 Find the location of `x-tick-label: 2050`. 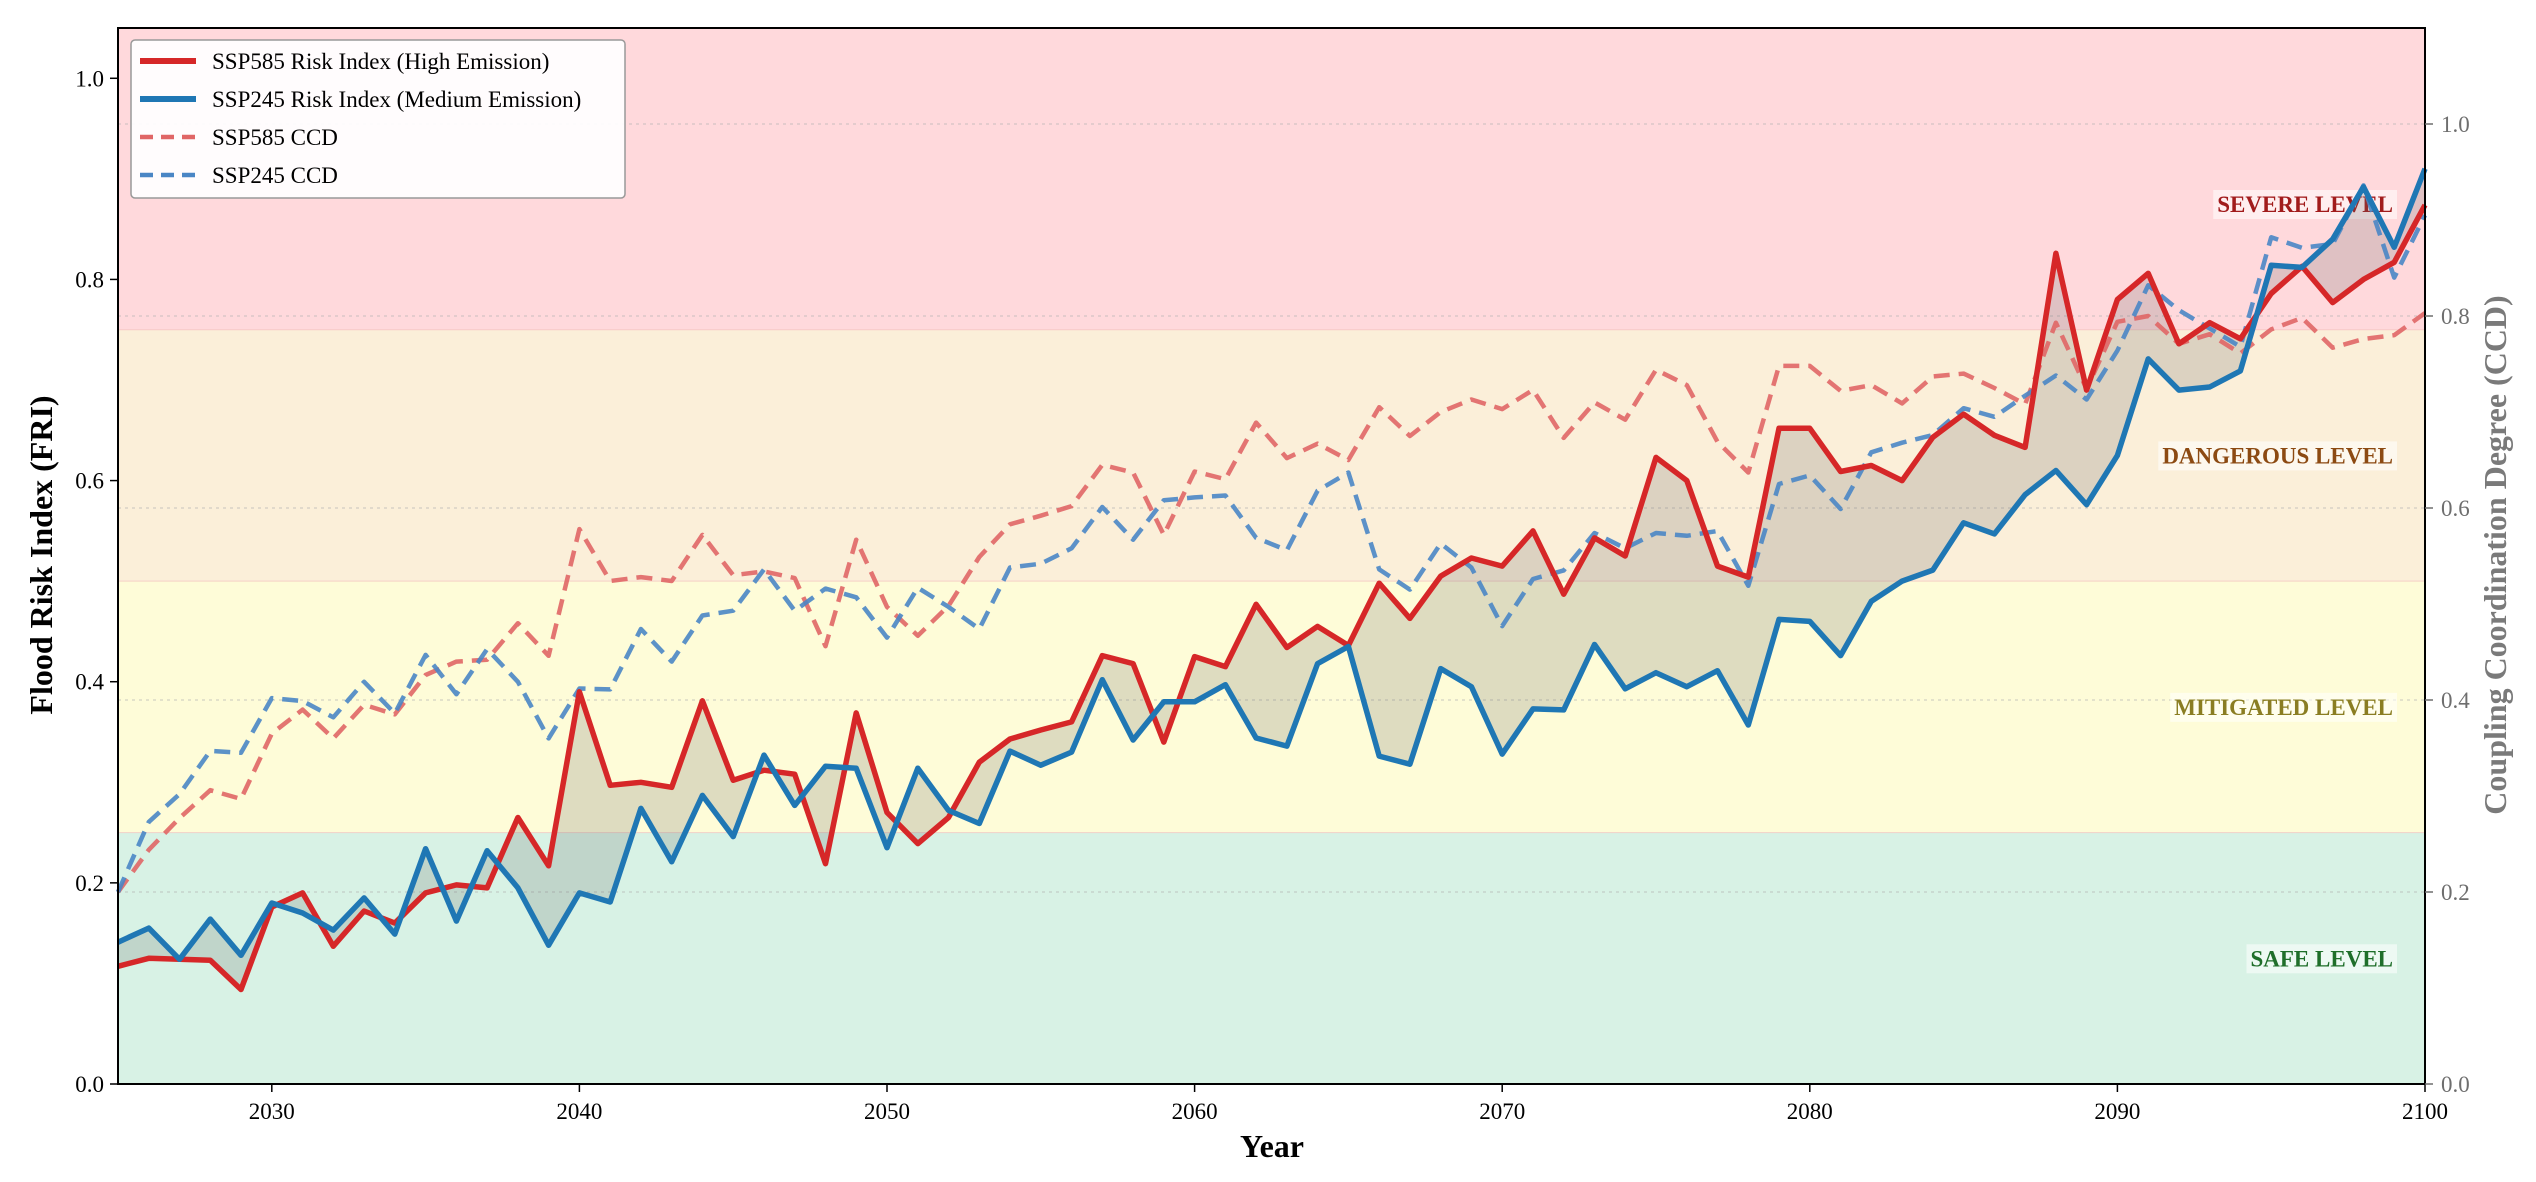

x-tick-label: 2050 is located at coordinates (887, 1111).